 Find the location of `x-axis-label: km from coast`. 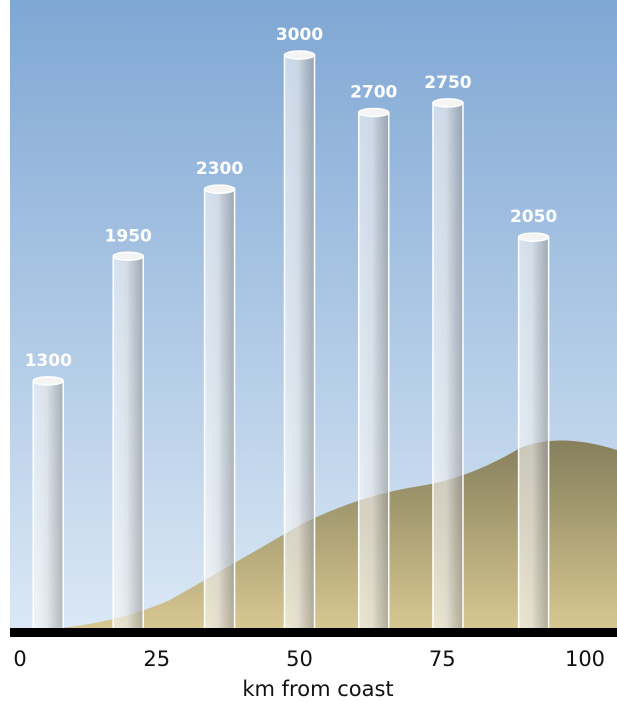

x-axis-label: km from coast is located at coordinates (317, 689).